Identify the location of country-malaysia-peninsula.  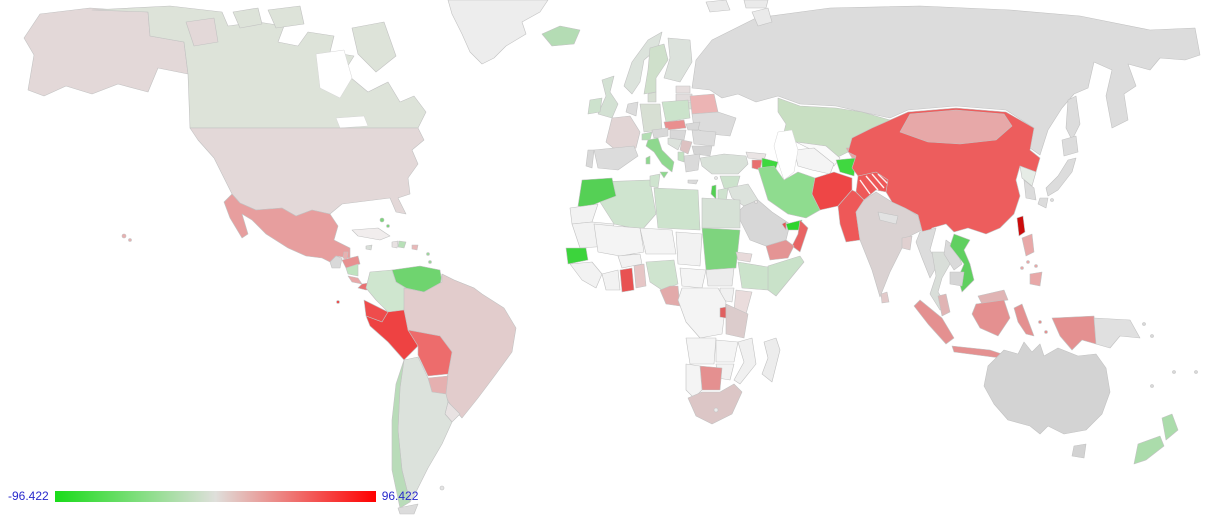
(944, 305).